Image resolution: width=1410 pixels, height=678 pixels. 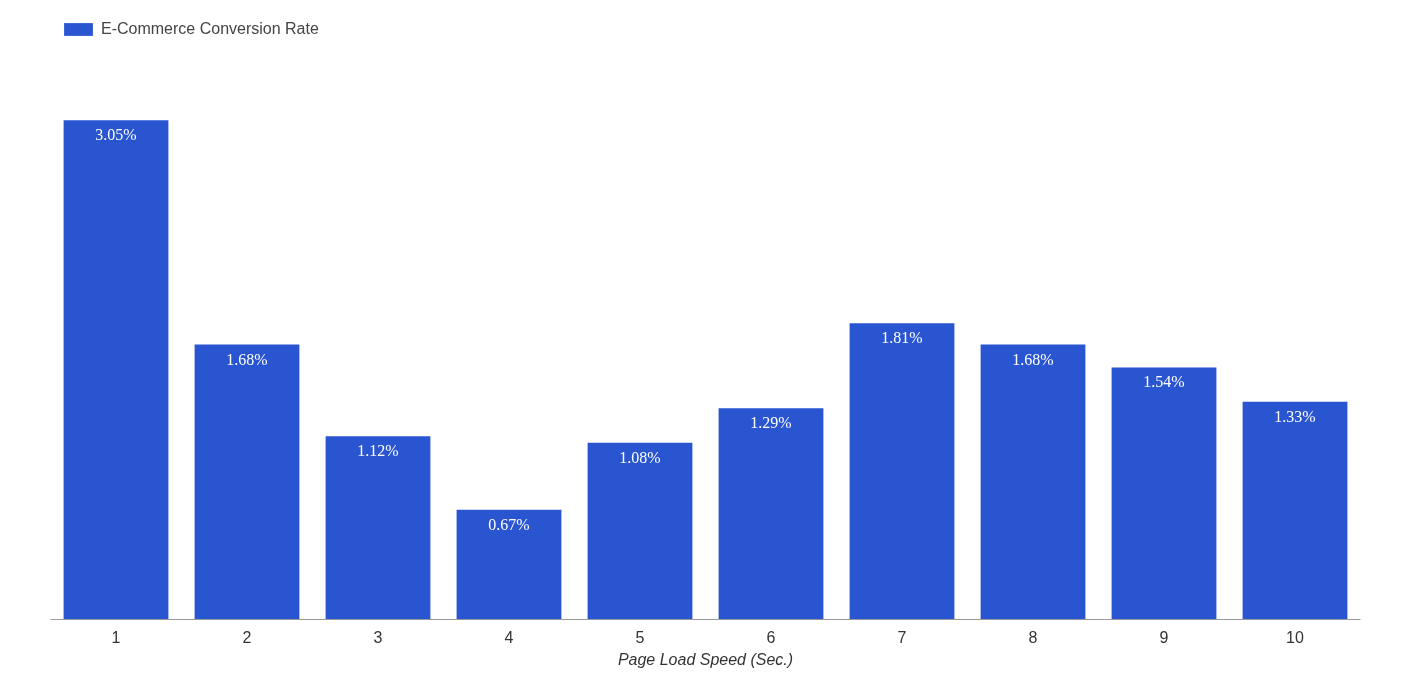 I want to click on x-tick-label: 4, so click(x=509, y=637).